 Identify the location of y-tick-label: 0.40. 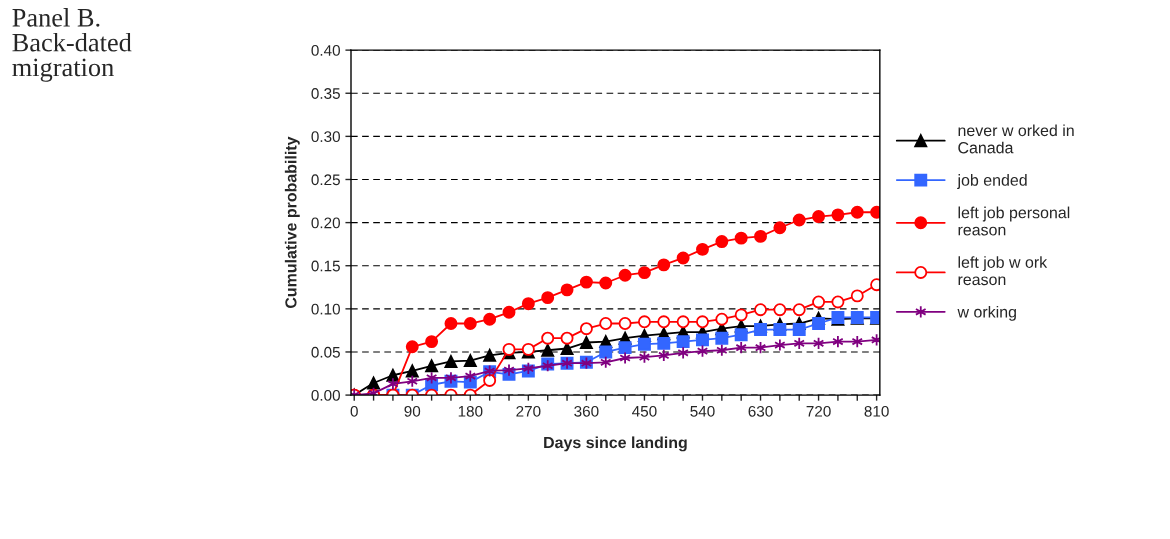
(325, 50).